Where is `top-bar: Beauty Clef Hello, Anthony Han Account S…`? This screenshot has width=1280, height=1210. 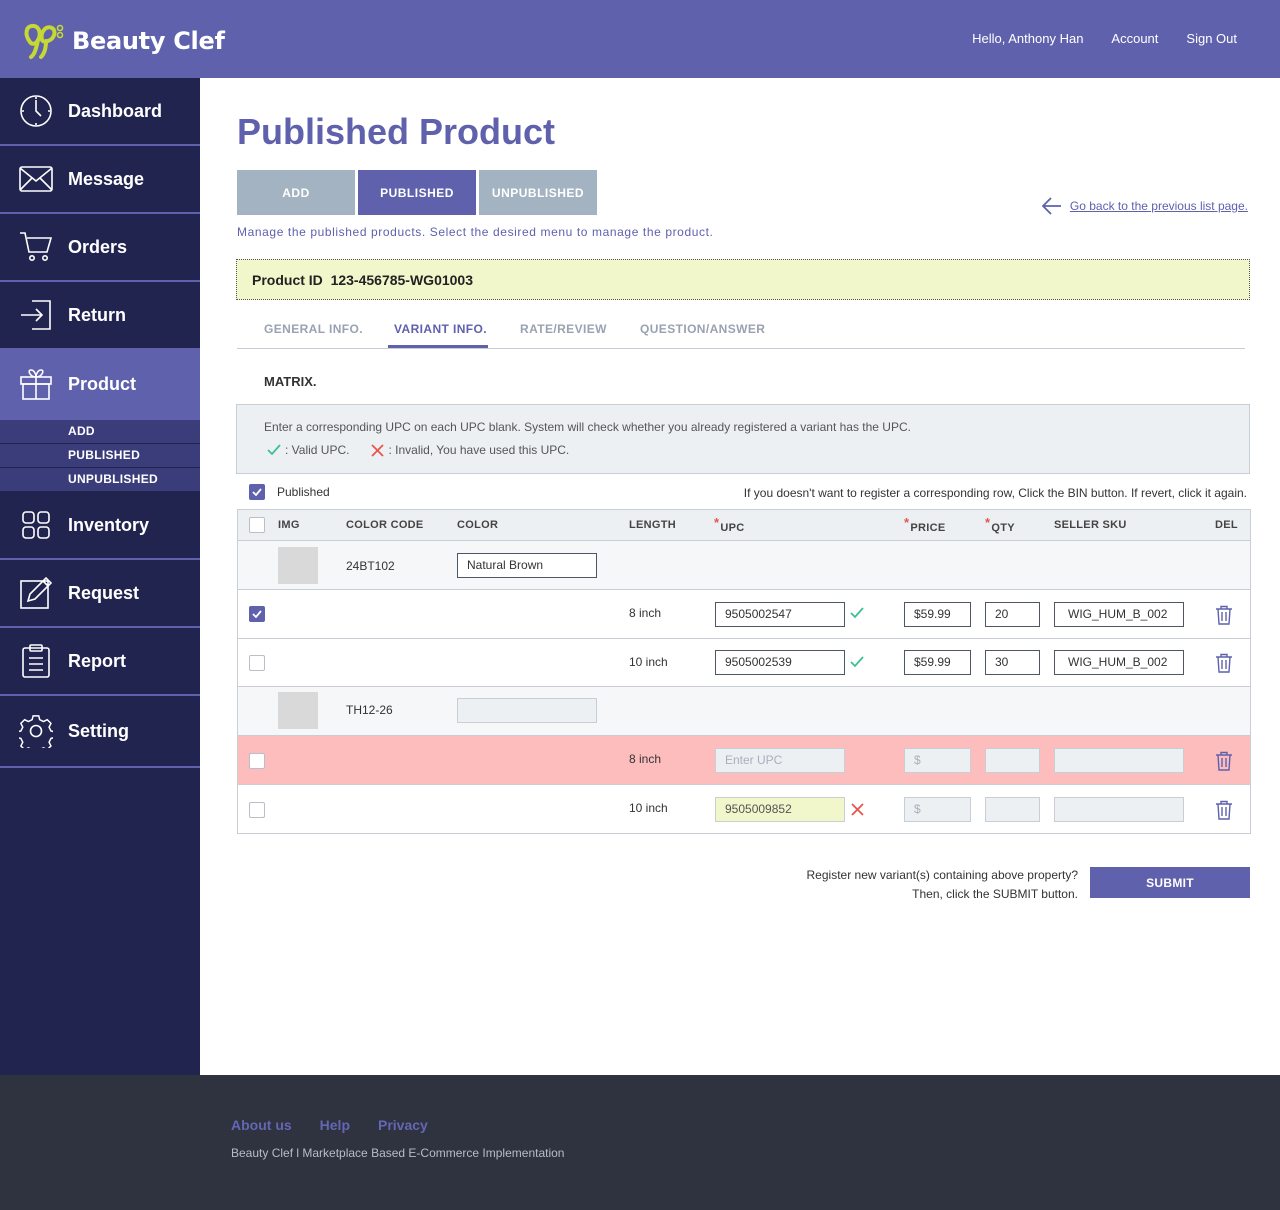
top-bar: Beauty Clef Hello, Anthony Han Account S… is located at coordinates (640, 39).